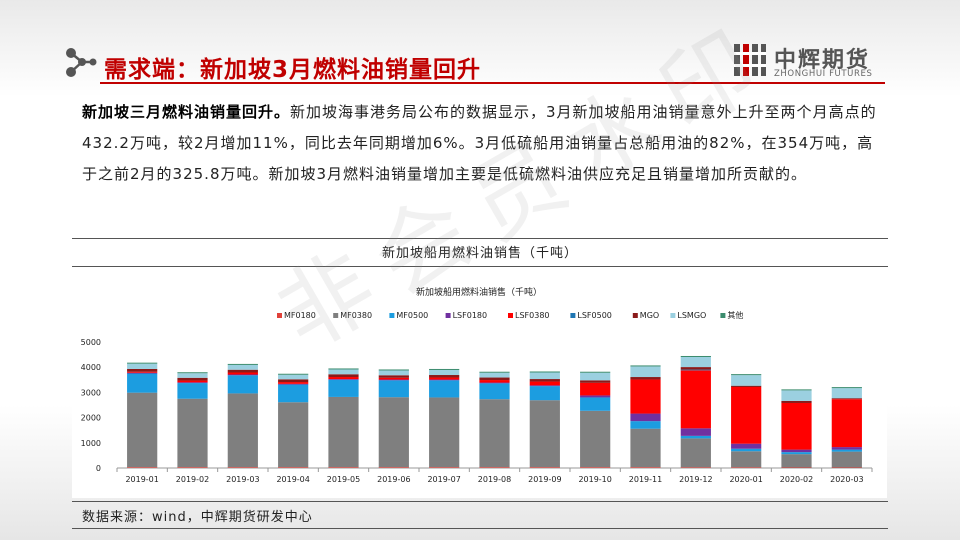 The height and width of the screenshot is (540, 960). Describe the element at coordinates (470, 315) in the screenshot. I see `legend-label-3: LSF0180` at that location.